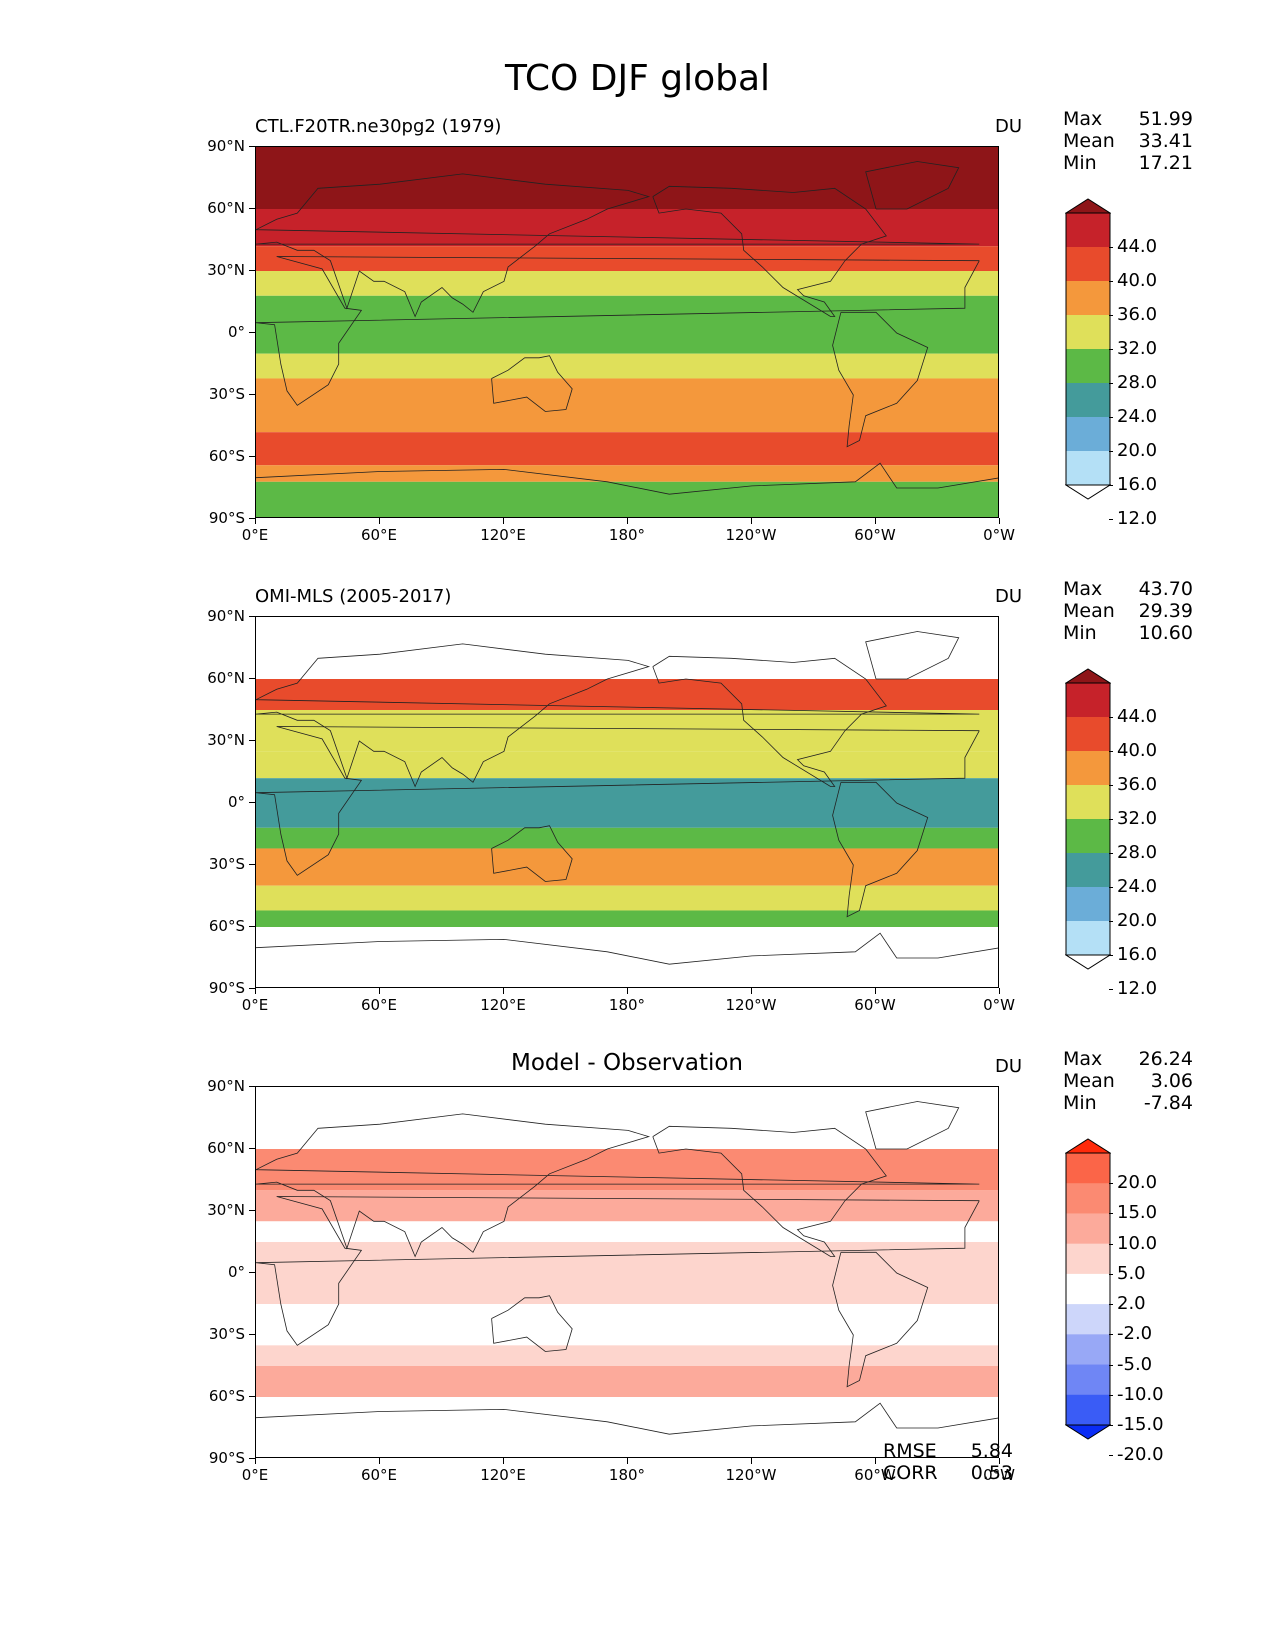  Describe the element at coordinates (503, 1475) in the screenshot. I see `x-tick-label: 120°E` at that location.